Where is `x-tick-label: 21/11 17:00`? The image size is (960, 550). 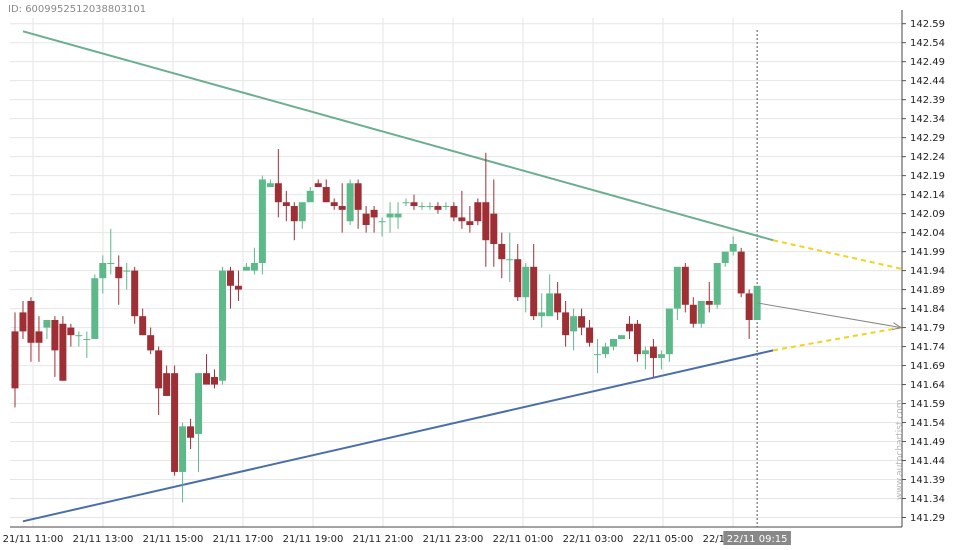 x-tick-label: 21/11 17:00 is located at coordinates (243, 539).